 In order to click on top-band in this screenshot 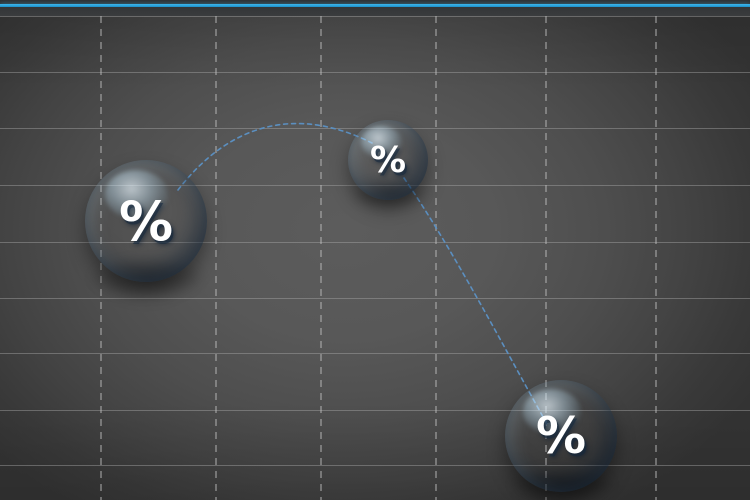, I will do `click(375, 11)`.